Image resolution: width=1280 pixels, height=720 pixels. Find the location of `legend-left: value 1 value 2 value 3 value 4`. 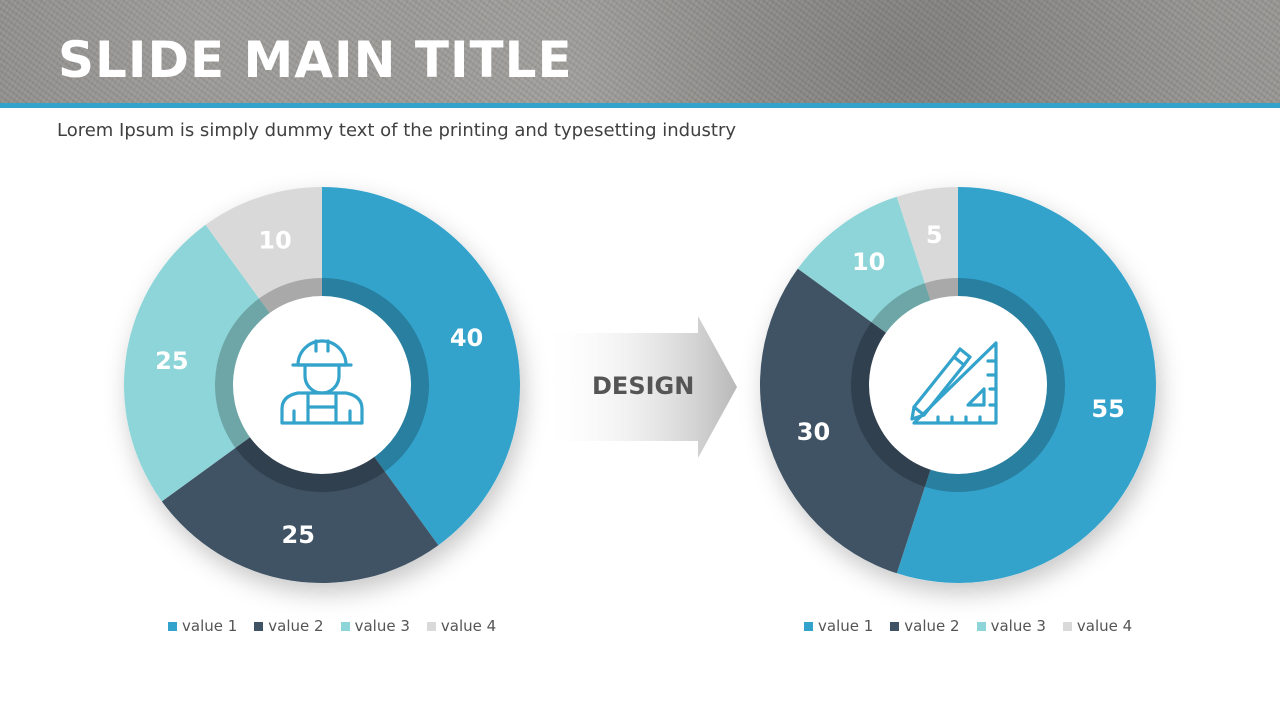

legend-left: value 1 value 2 value 3 value 4 is located at coordinates (340, 626).